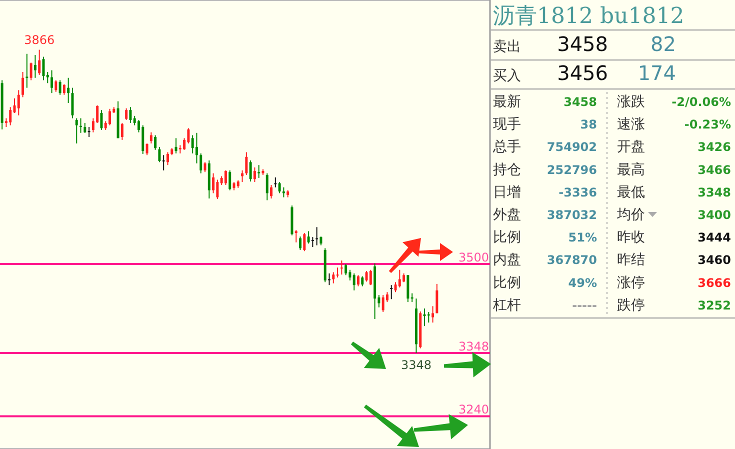 The width and height of the screenshot is (735, 449). I want to click on text: 日增, so click(507, 192).